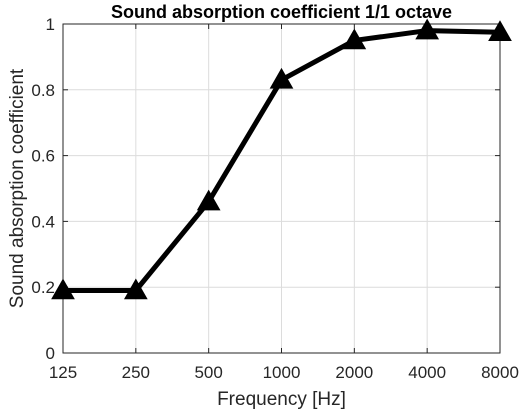 Image resolution: width=520 pixels, height=412 pixels. I want to click on x-tick-label: 500, so click(208, 372).